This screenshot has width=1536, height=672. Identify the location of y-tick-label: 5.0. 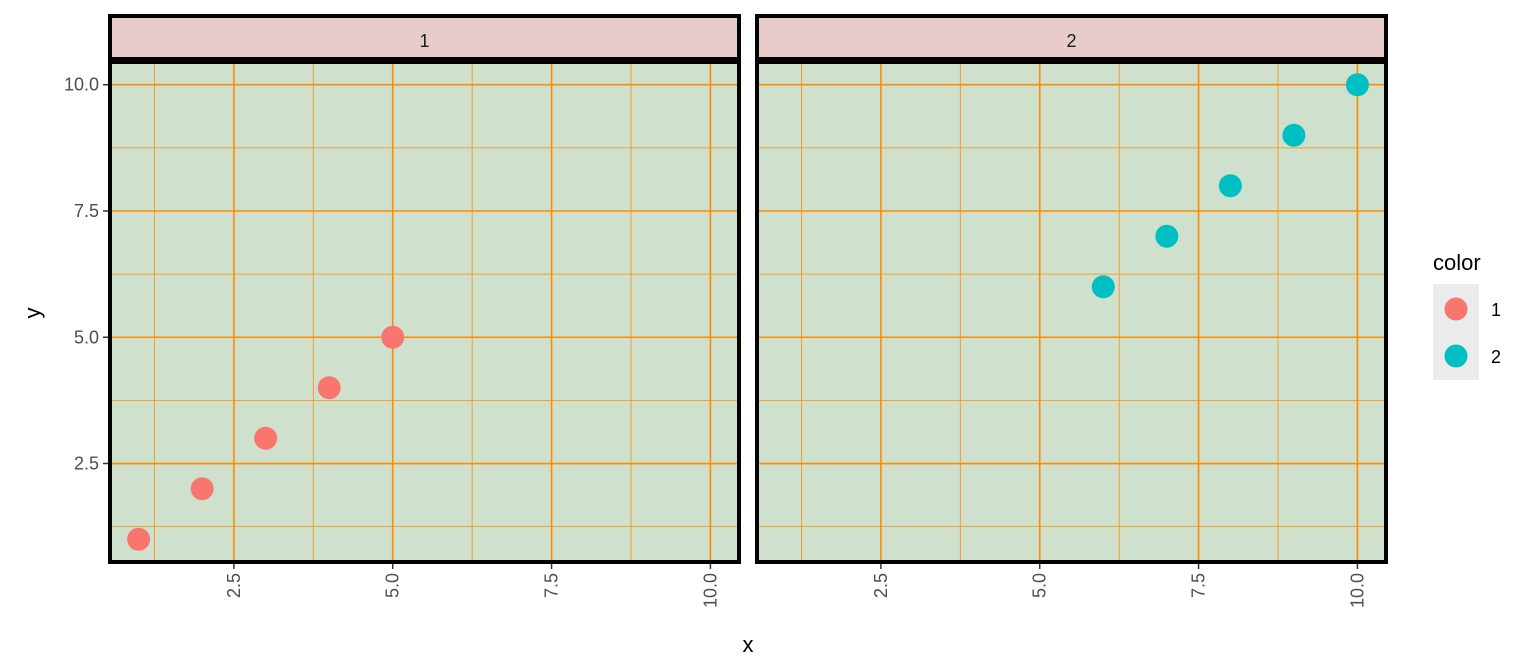
(86, 337).